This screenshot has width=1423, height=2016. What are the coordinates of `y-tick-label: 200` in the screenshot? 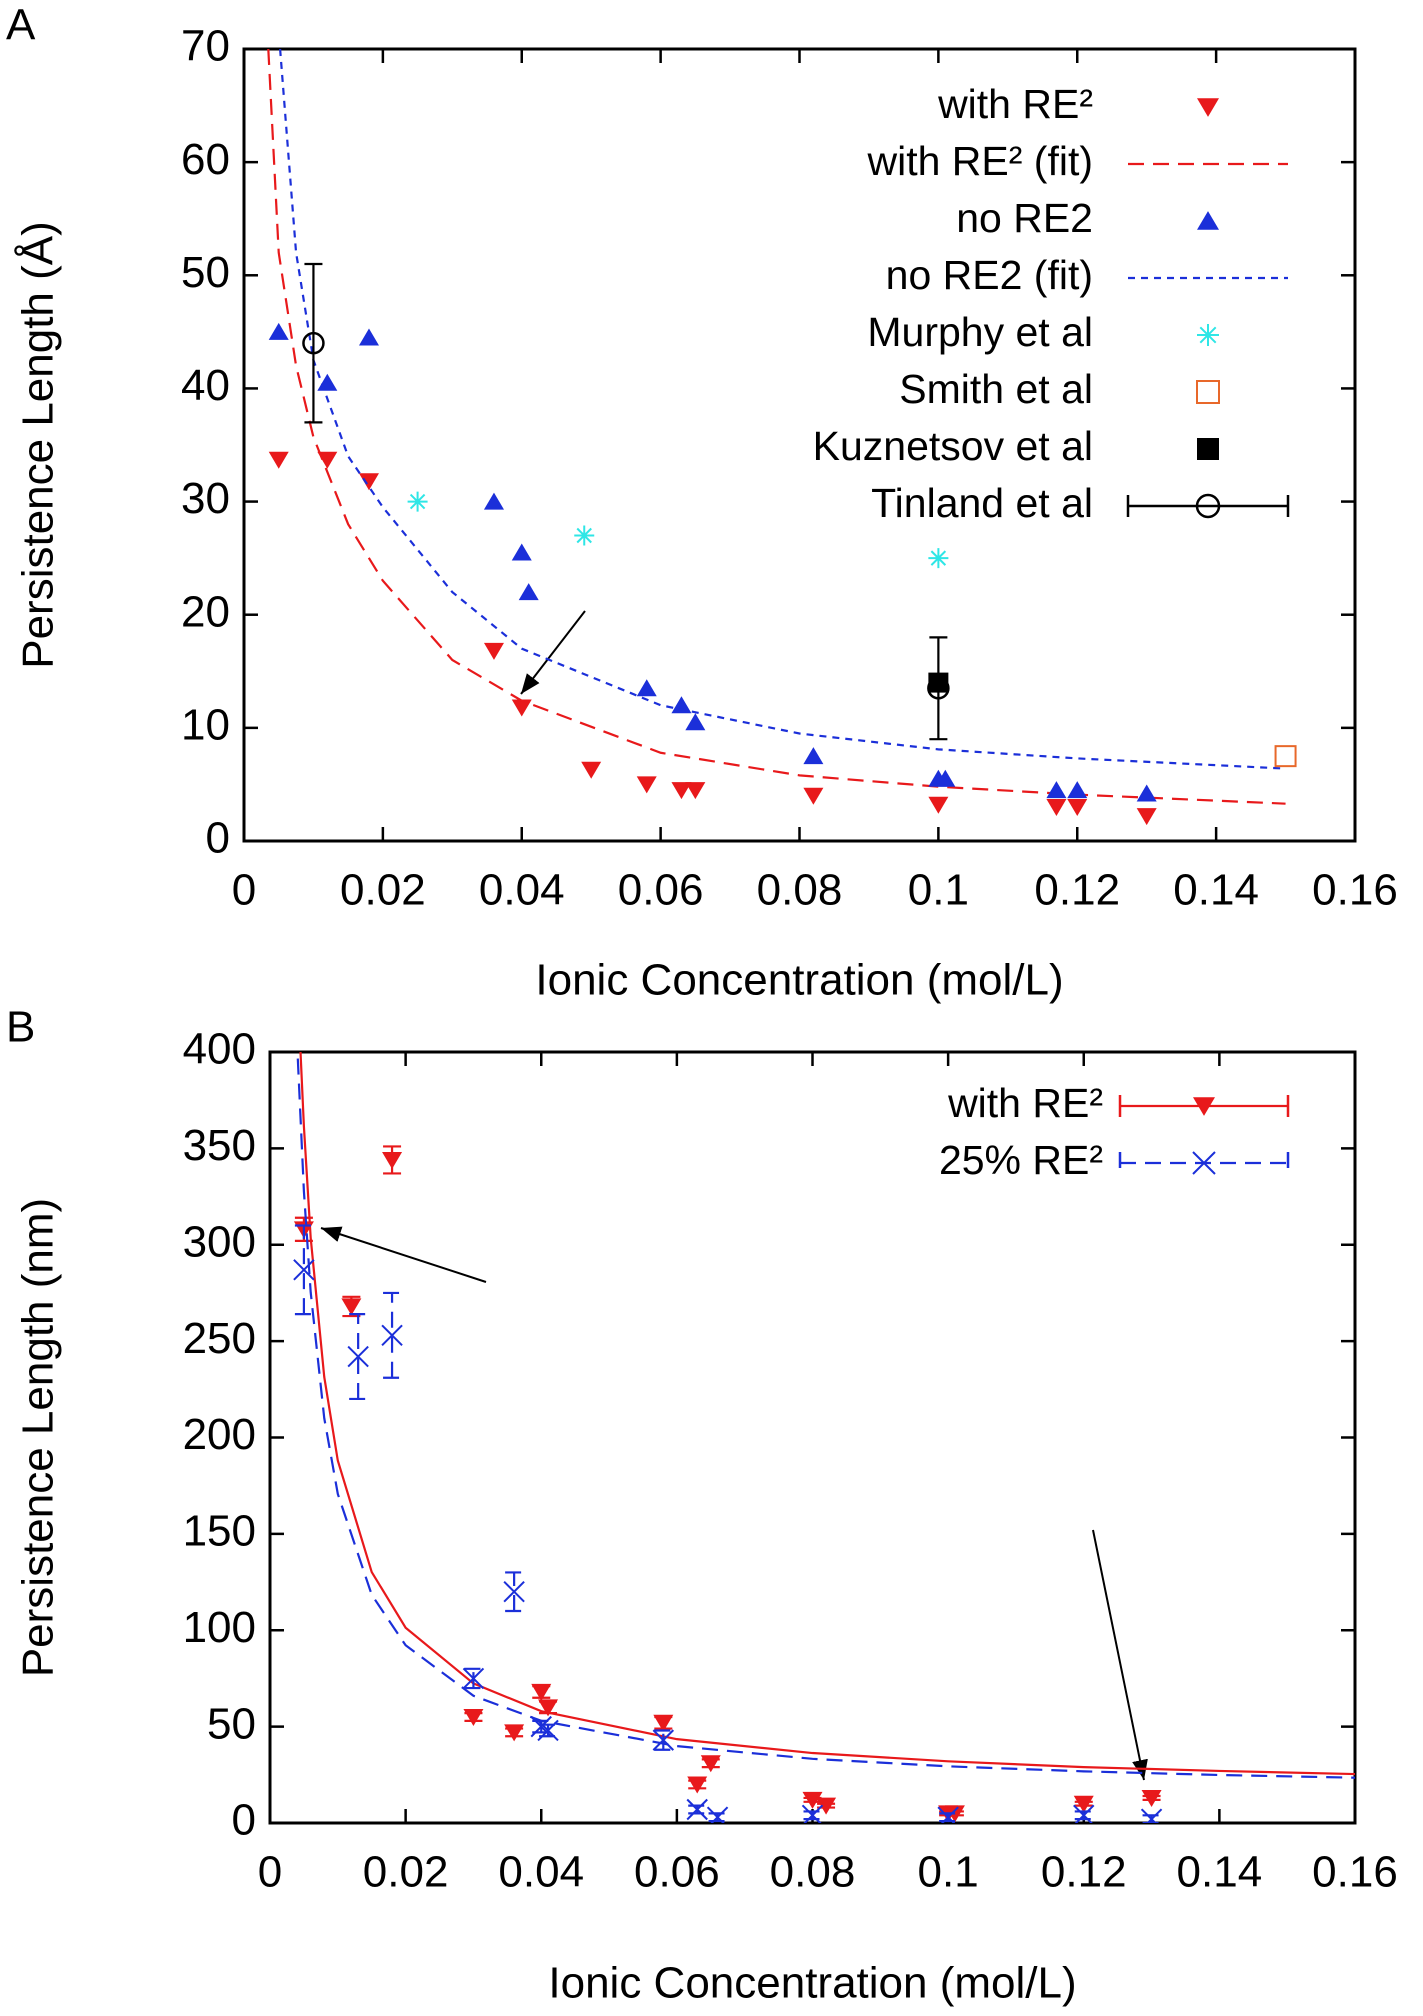 It's located at (219, 1434).